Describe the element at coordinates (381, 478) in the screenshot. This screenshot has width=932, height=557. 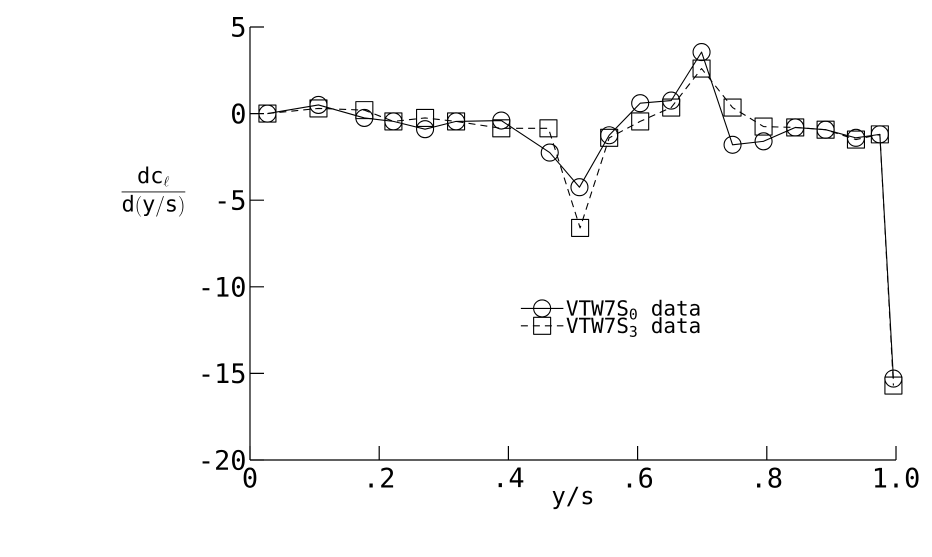
I see `x-tick-label: .2` at that location.